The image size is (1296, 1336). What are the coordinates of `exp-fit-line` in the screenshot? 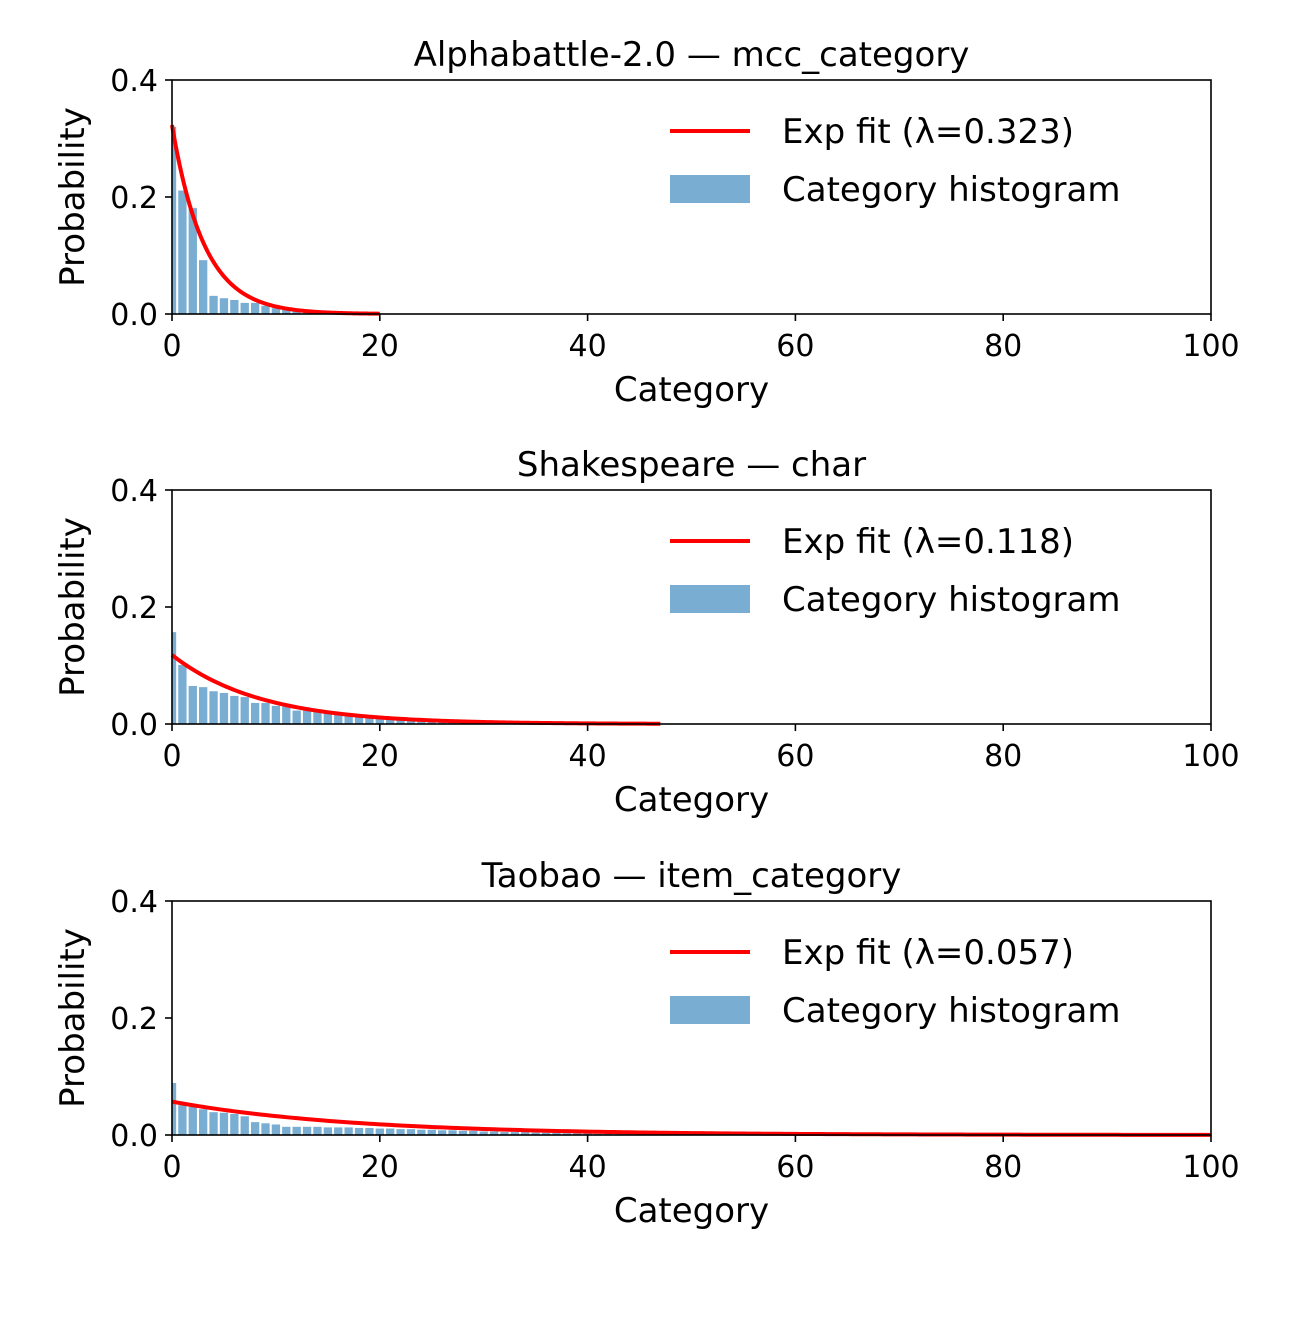 It's located at (275, 220).